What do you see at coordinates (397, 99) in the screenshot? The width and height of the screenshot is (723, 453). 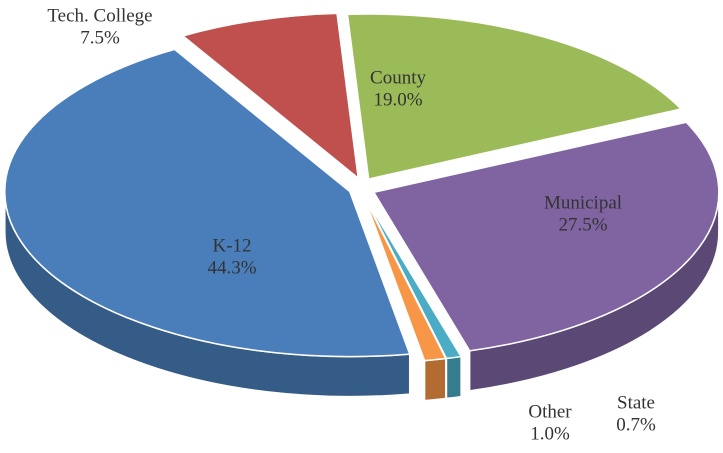 I see `slice-value: 19.0%` at bounding box center [397, 99].